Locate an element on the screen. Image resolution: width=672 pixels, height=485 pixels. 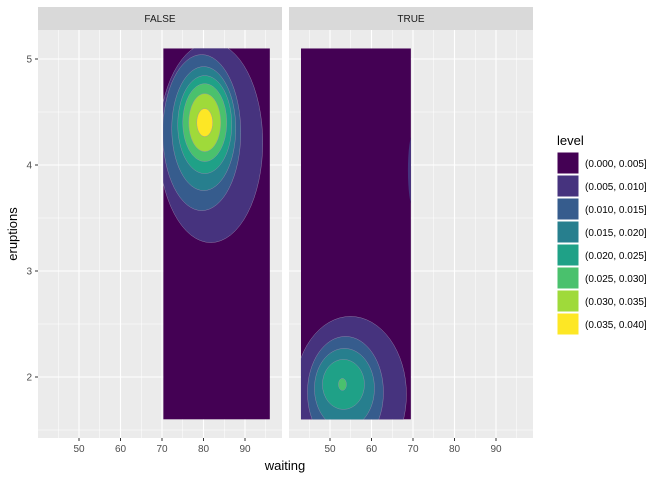
y-tick-label: 4 is located at coordinates (29, 166).